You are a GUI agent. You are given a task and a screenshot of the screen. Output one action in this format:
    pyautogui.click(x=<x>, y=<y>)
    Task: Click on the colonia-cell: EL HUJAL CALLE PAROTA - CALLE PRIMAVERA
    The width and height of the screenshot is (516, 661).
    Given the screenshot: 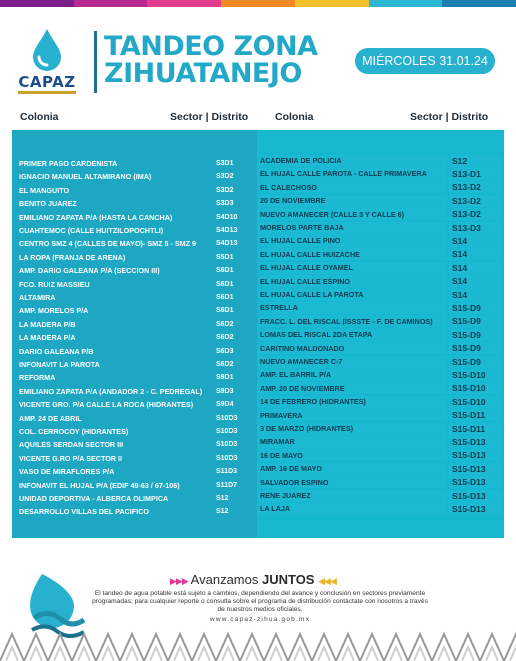 What is the action you would take?
    pyautogui.click(x=352, y=173)
    